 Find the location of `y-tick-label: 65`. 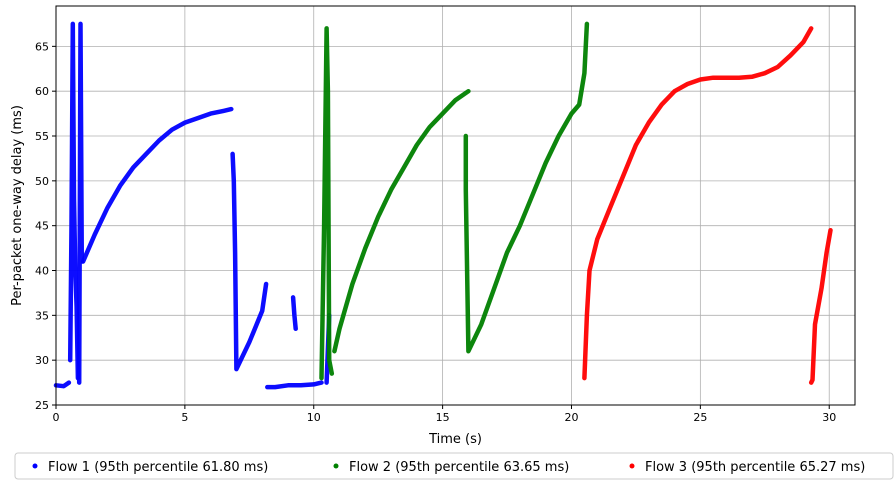

y-tick-label: 65 is located at coordinates (42, 46).